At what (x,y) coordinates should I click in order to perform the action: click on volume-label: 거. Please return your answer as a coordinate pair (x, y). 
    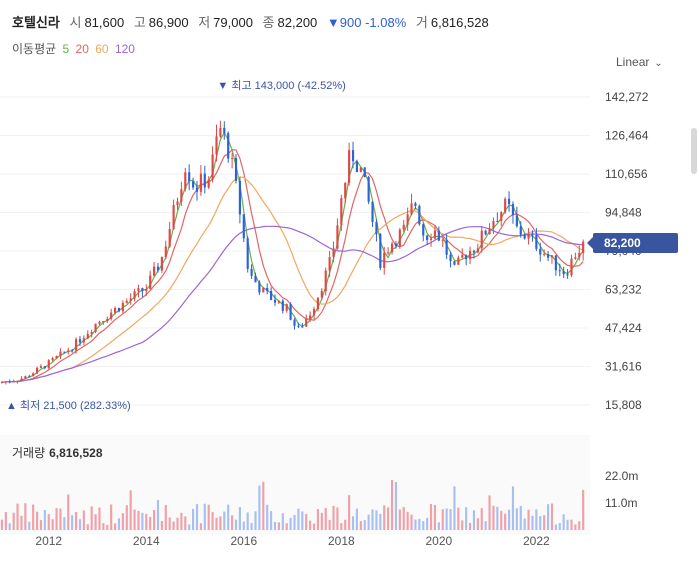
    Looking at the image, I should click on (421, 22).